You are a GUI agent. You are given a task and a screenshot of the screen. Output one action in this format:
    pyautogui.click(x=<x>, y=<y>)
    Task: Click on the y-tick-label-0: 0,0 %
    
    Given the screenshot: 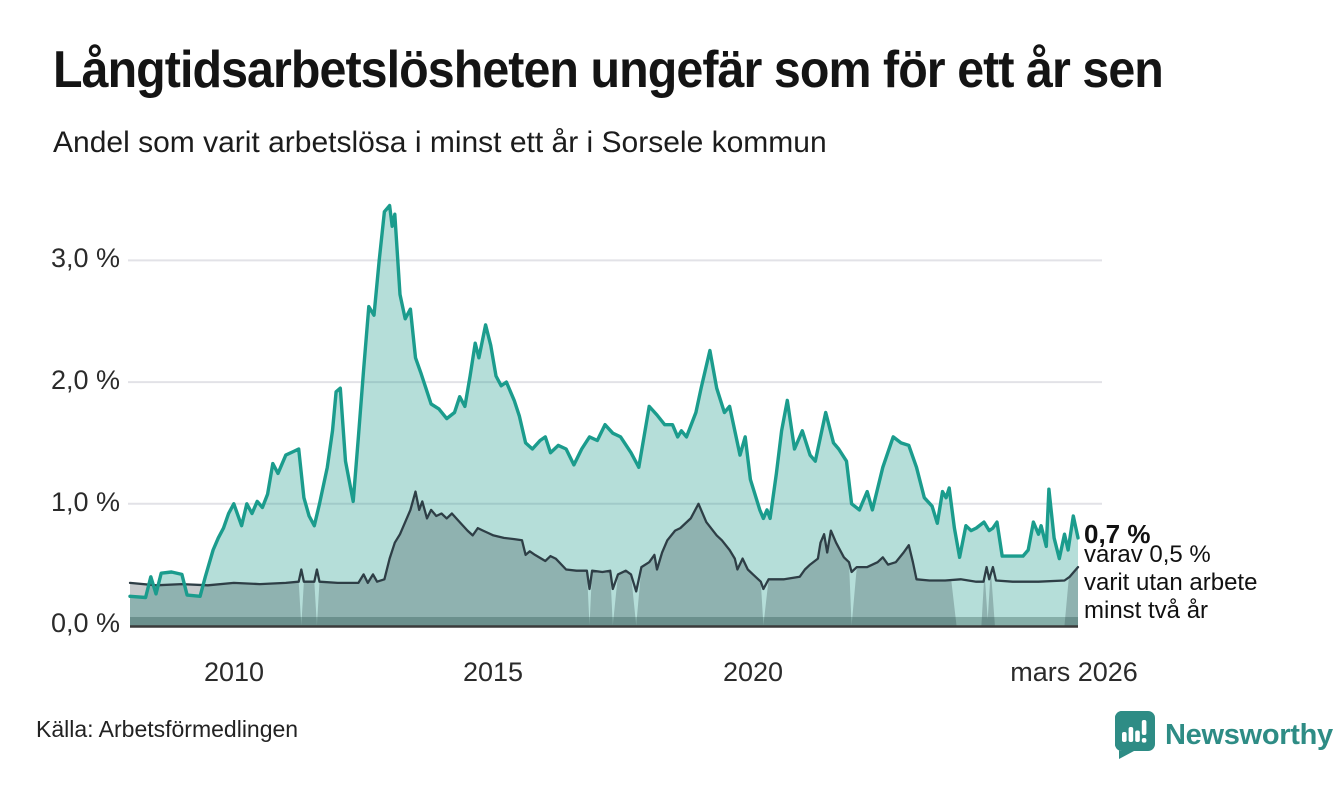 What is the action you would take?
    pyautogui.click(x=85, y=623)
    